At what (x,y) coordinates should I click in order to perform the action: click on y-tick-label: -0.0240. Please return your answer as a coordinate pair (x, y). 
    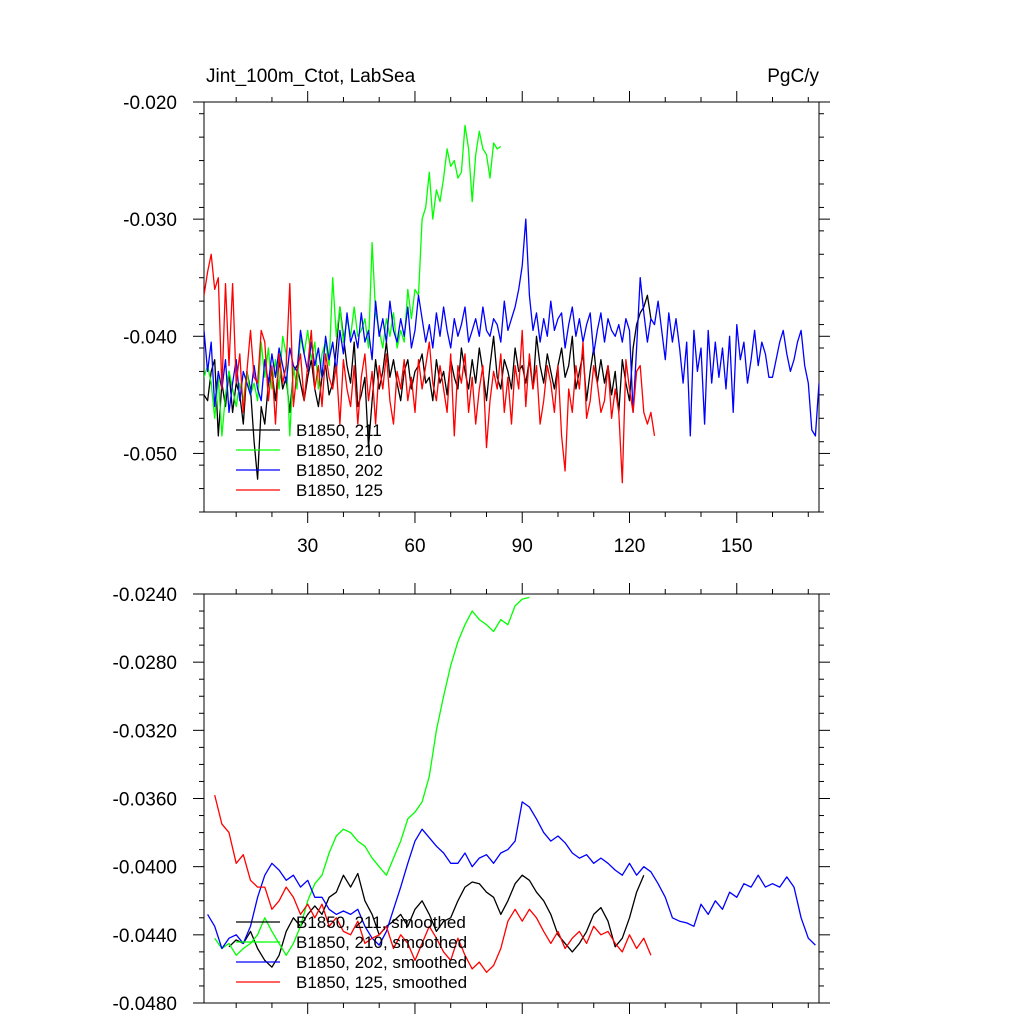
    Looking at the image, I should click on (145, 595).